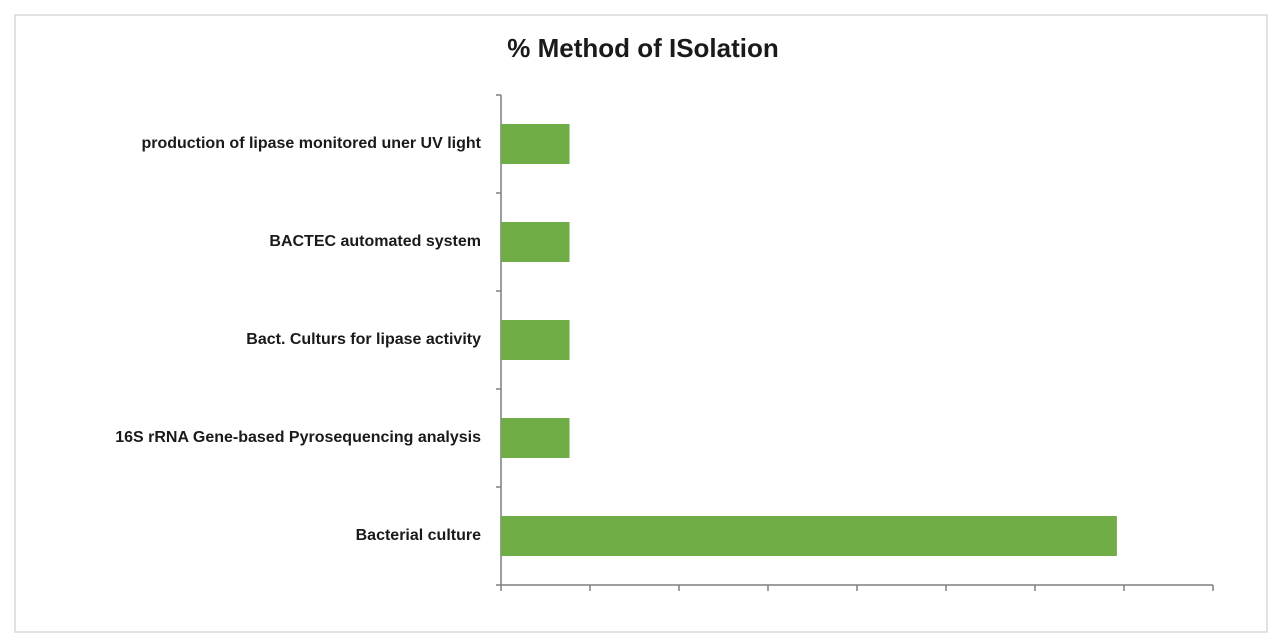 This screenshot has height=640, width=1280. Describe the element at coordinates (418, 535) in the screenshot. I see `y-tick-label: Bacterial culture` at that location.